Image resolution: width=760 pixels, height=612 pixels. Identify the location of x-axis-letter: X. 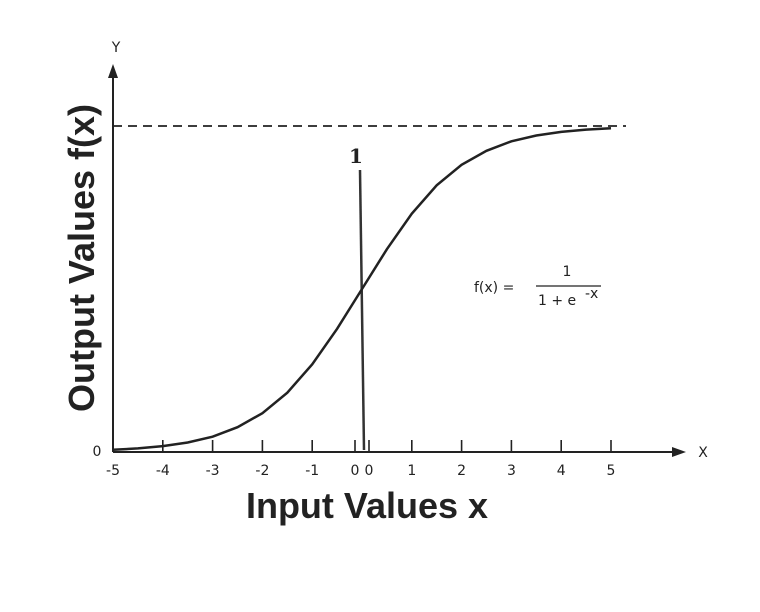
(703, 453).